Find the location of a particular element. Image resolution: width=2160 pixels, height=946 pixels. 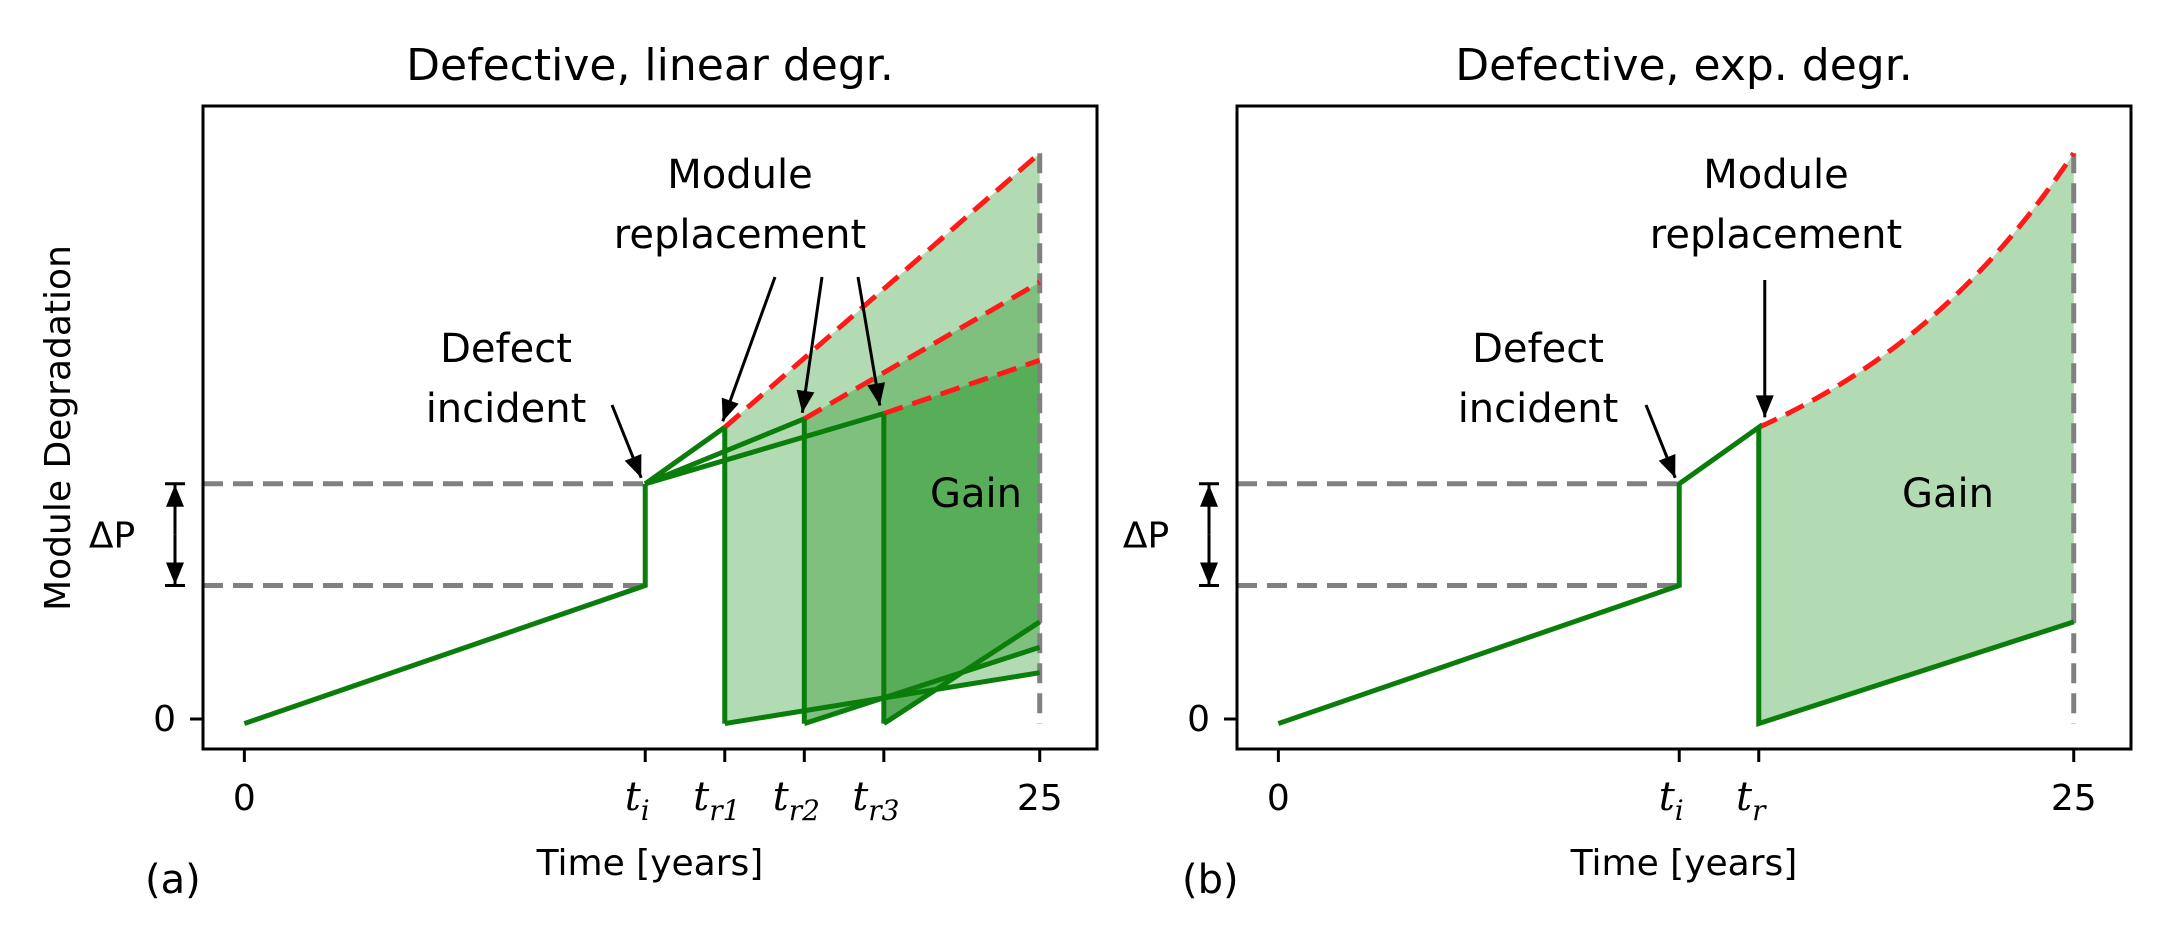

y-tick-label-0-a: 0 is located at coordinates (164, 719).